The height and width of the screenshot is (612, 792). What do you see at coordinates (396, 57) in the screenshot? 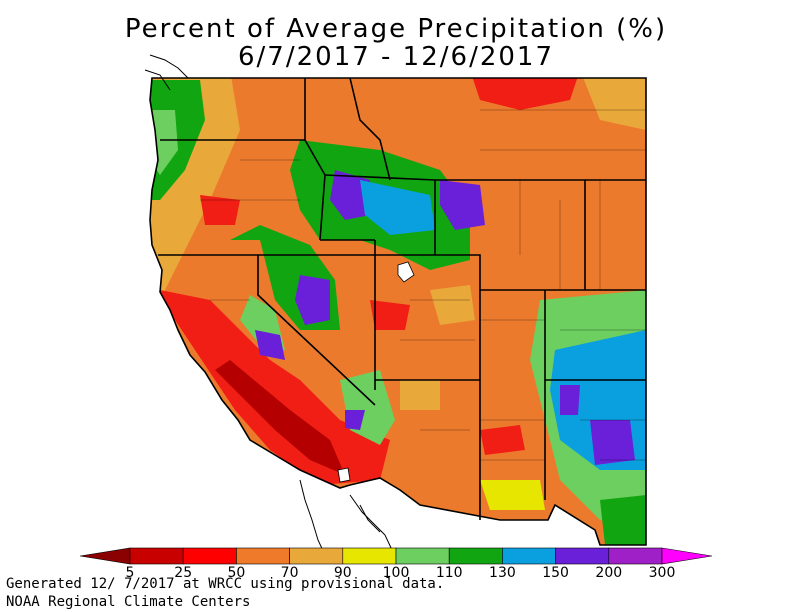
I see `map-date-range: 6/7/2017 - 12/6/2017` at bounding box center [396, 57].